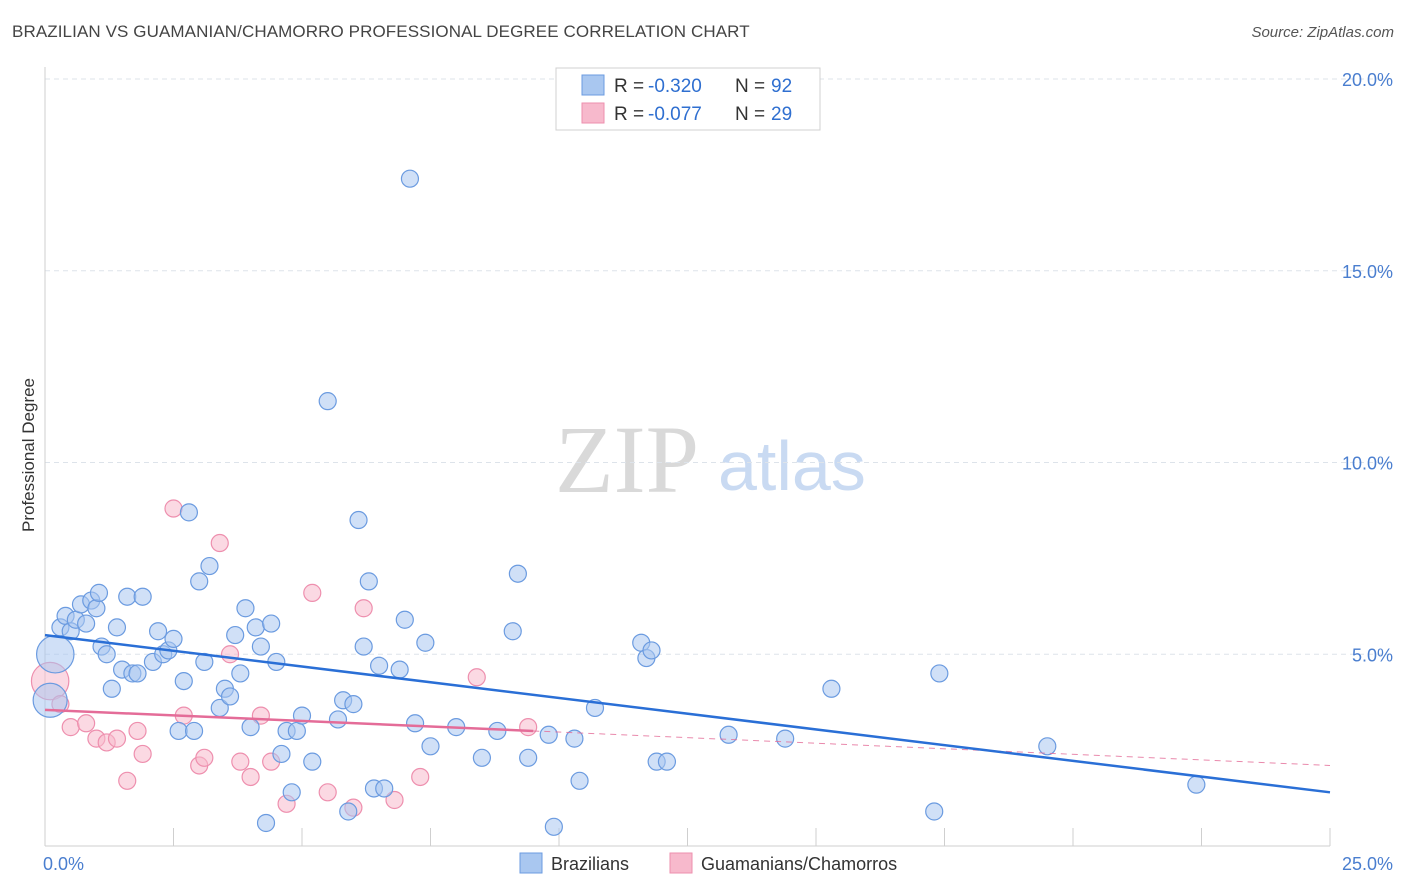 The image size is (1406, 892). Describe the element at coordinates (63, 864) in the screenshot. I see `x-tick-label-0: 0.0%` at that location.